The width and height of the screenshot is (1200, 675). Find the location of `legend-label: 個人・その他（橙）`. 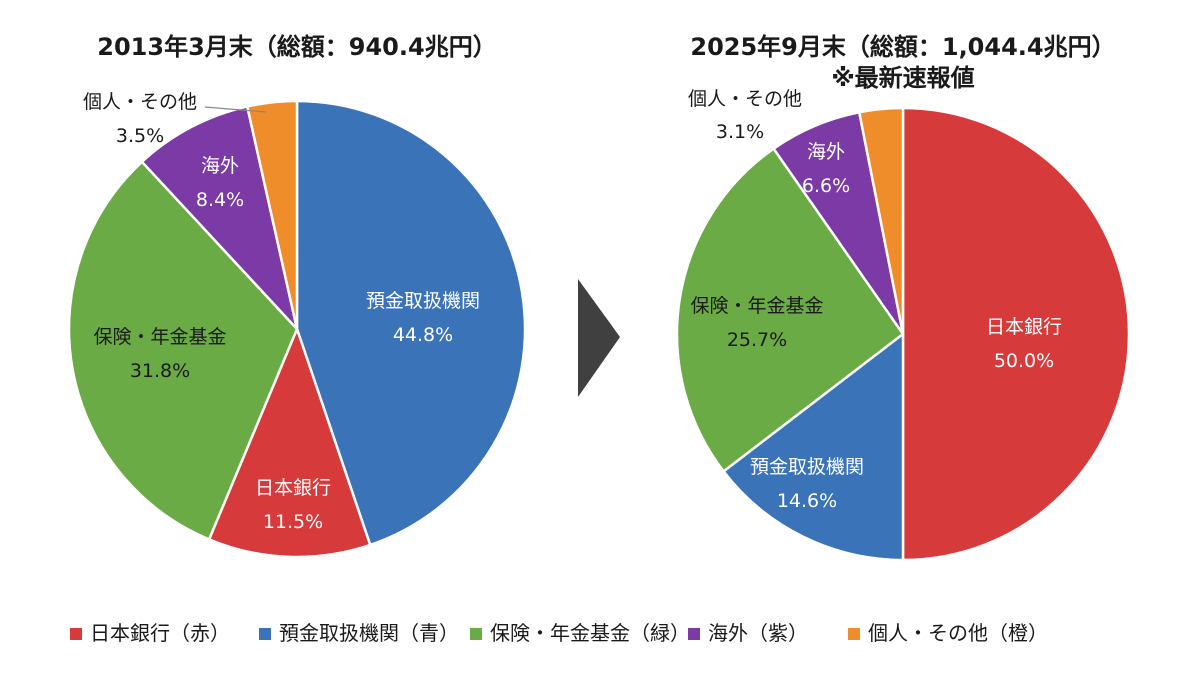

legend-label: 個人・その他（橙） is located at coordinates (958, 633).